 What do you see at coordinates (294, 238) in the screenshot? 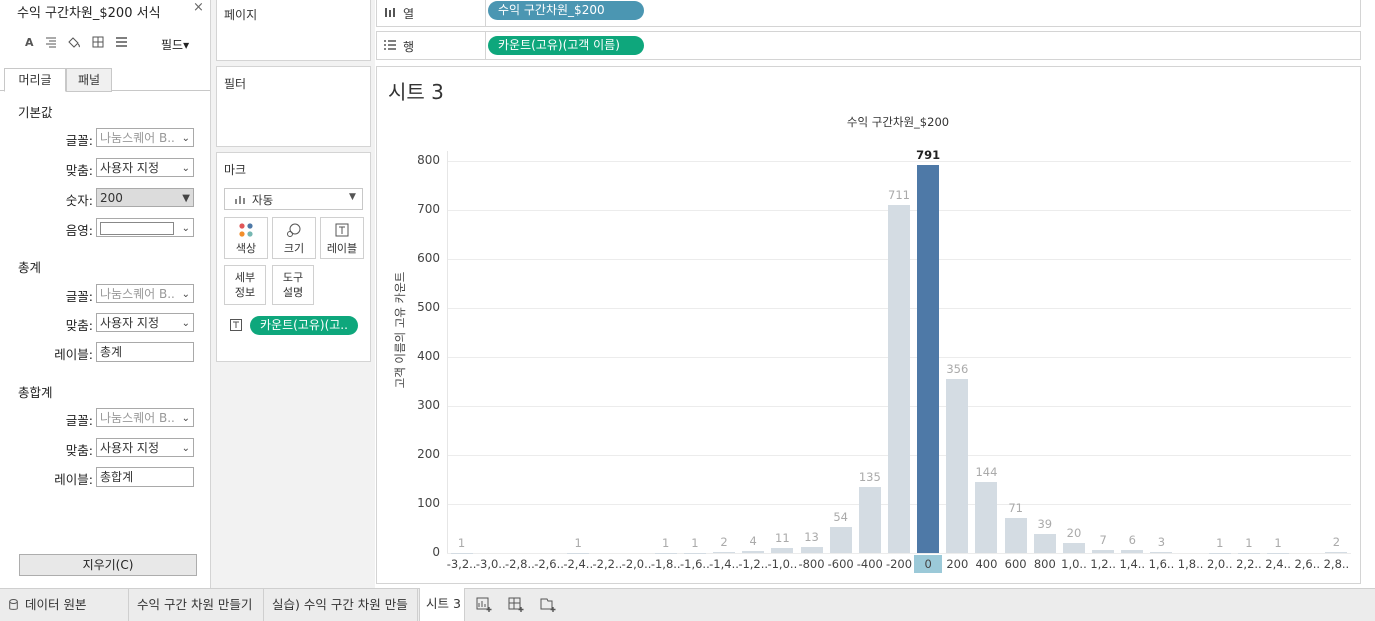
I see `size-button: 크기` at bounding box center [294, 238].